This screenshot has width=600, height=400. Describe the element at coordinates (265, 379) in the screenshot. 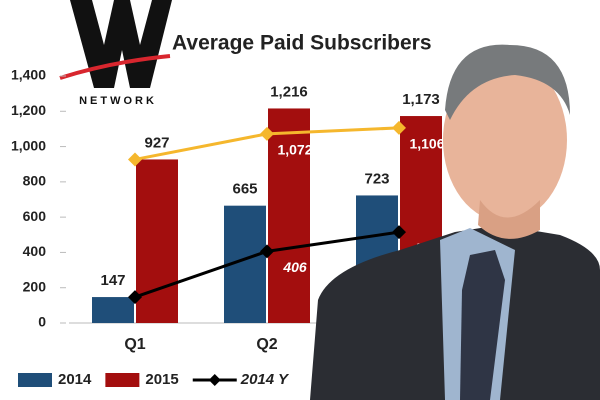

I see `legend-label: 2014 Y` at that location.